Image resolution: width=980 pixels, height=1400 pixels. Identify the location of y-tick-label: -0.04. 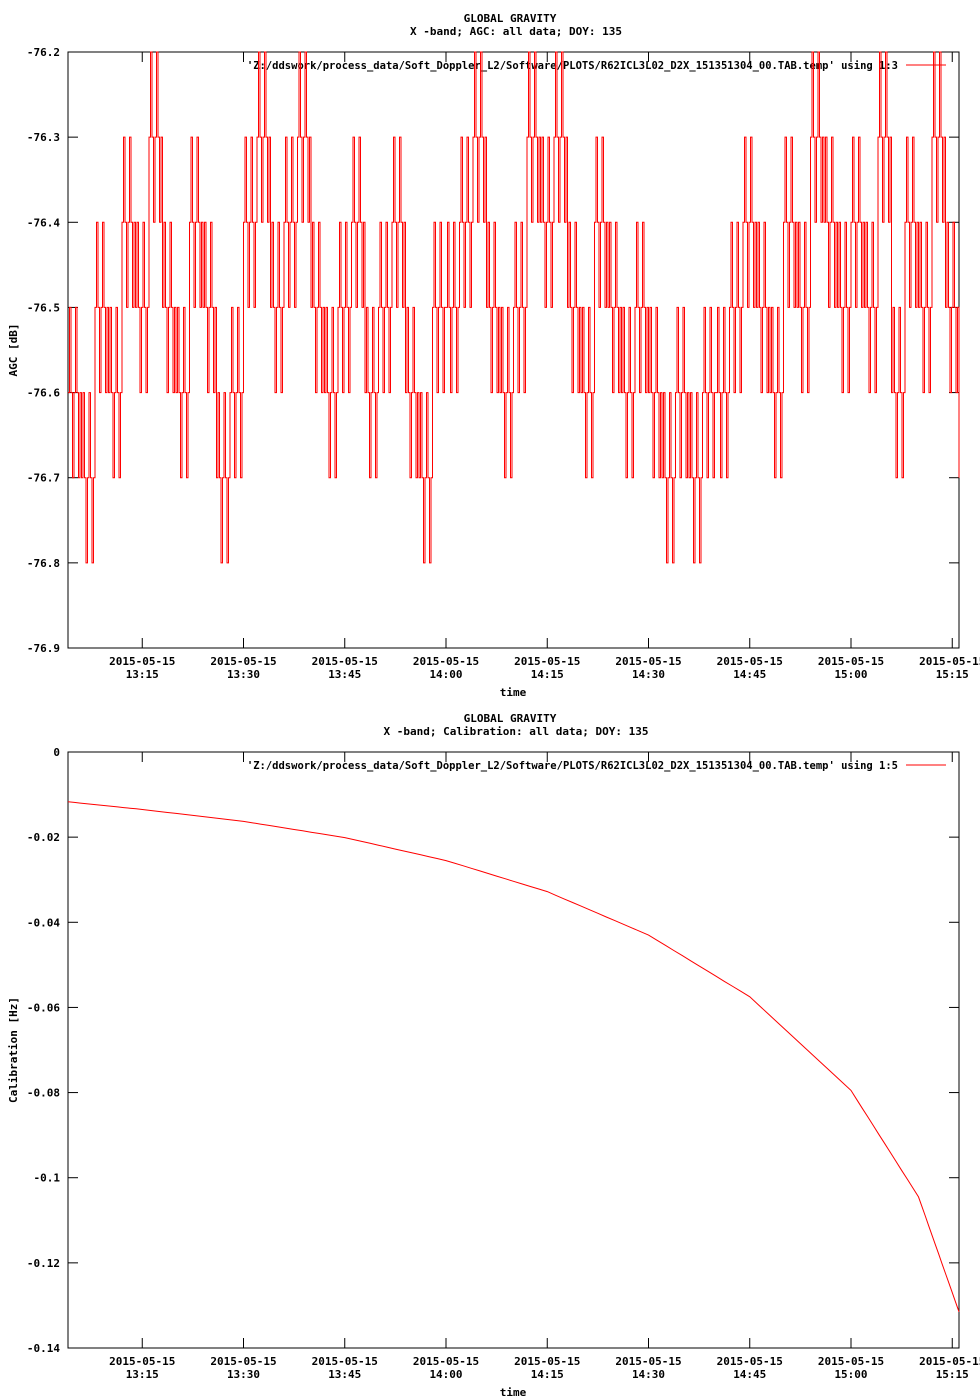
(43, 922).